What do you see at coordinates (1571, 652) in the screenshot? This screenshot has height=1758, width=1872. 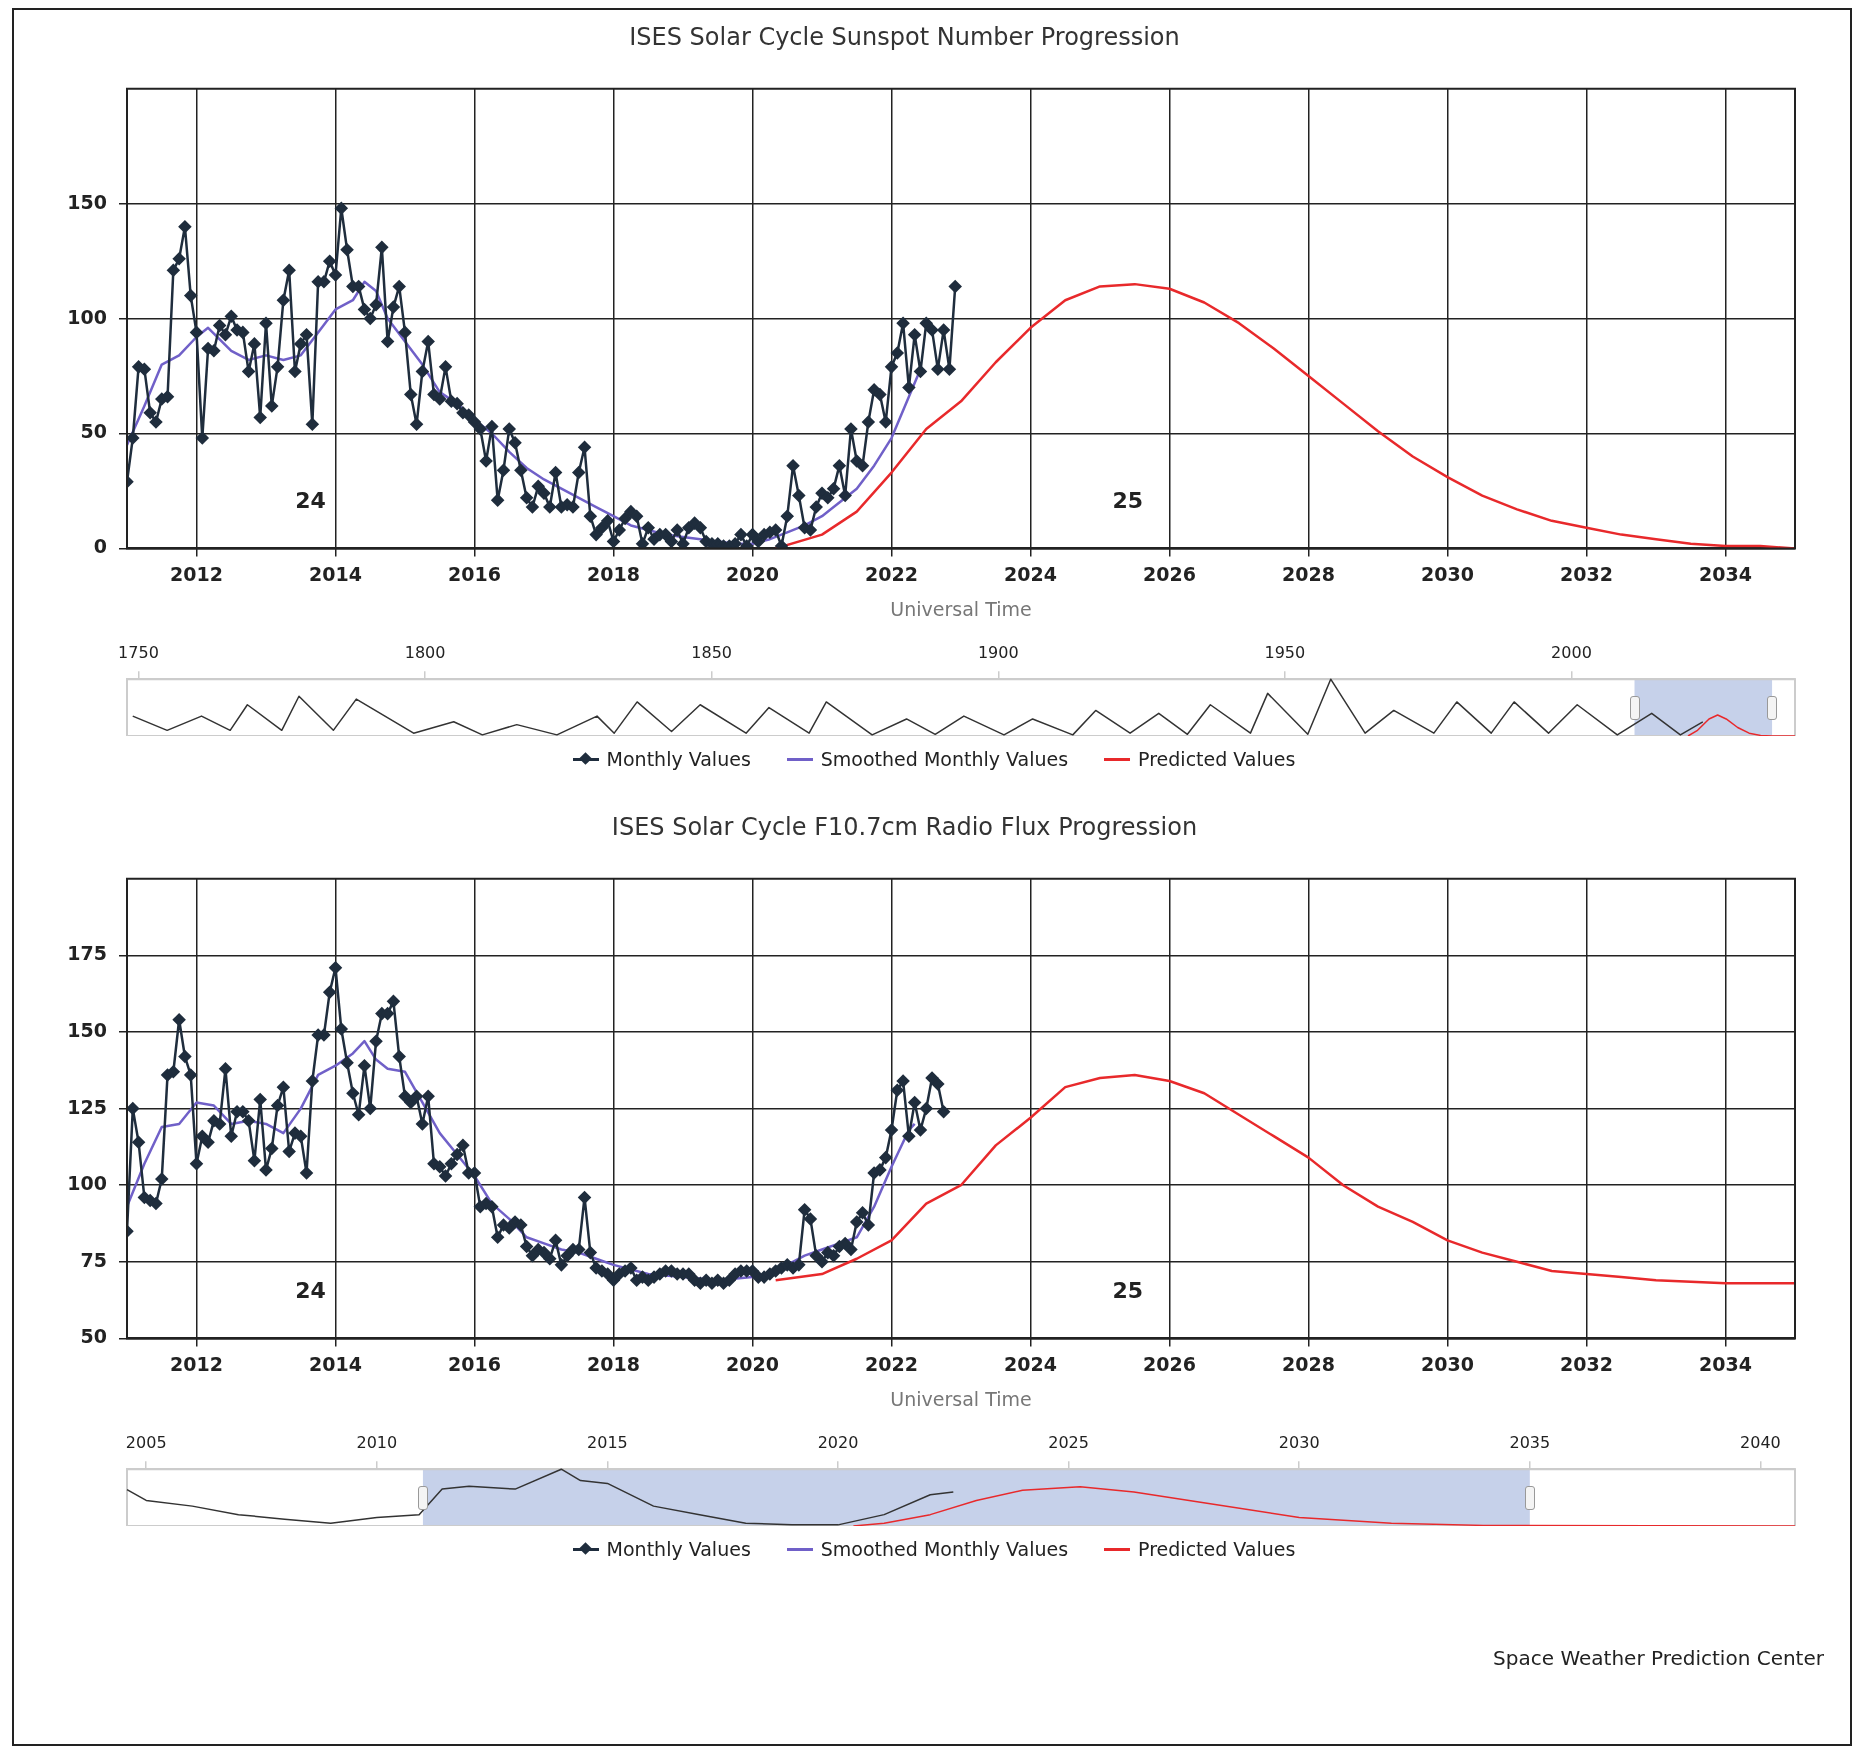 I see `x-tick-label: 2000` at bounding box center [1571, 652].